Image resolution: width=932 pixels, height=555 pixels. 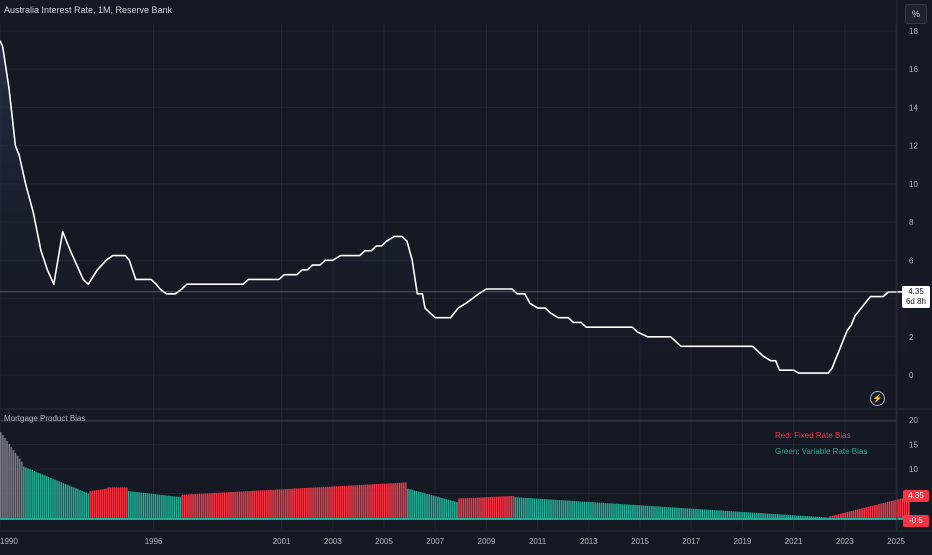 I want to click on y-tick-label: 6, so click(x=911, y=260).